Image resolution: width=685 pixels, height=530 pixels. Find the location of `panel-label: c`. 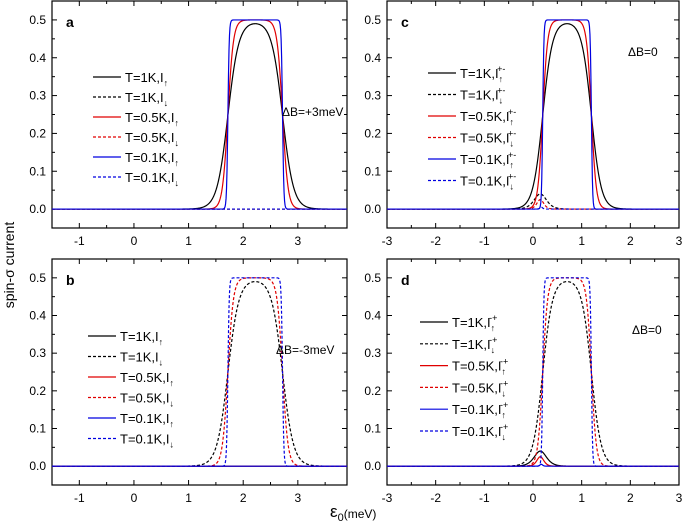

panel-label: c is located at coordinates (405, 22).